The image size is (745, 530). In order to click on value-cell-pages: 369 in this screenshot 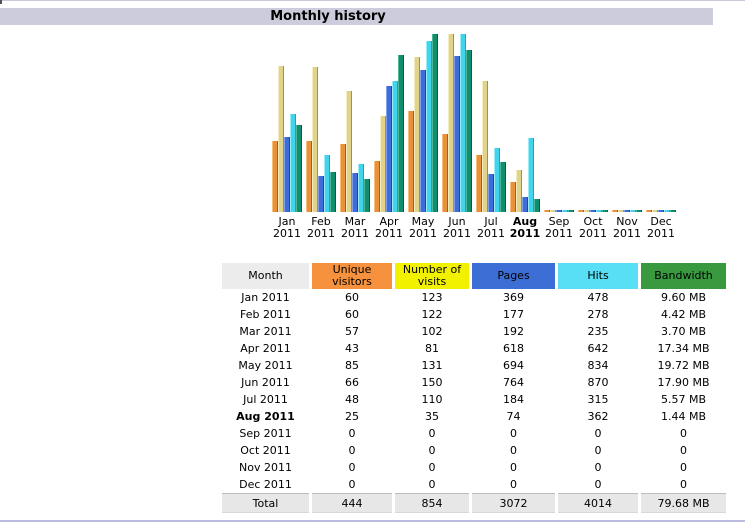, I will do `click(513, 297)`.